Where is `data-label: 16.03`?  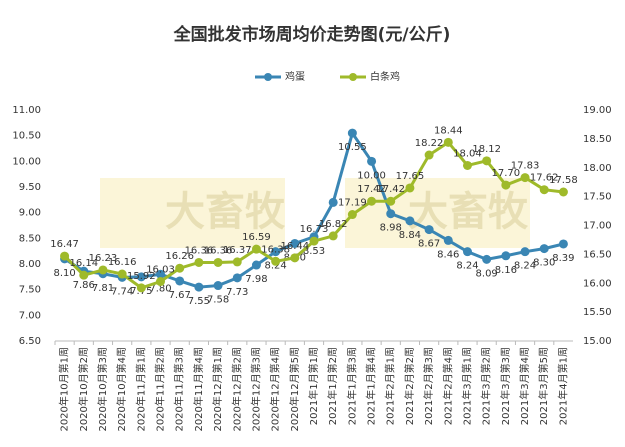 data-label: 16.03 is located at coordinates (160, 270).